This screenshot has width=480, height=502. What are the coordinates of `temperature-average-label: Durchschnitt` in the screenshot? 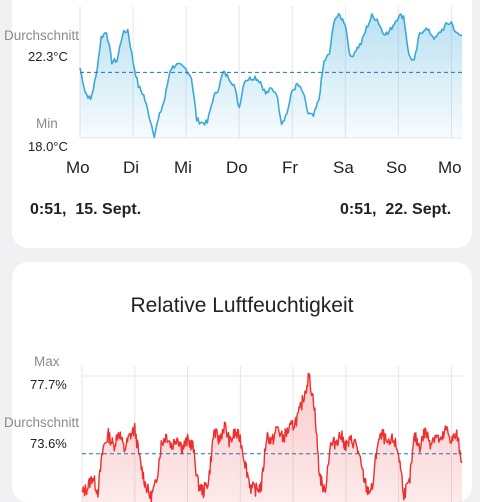 It's located at (42, 35).